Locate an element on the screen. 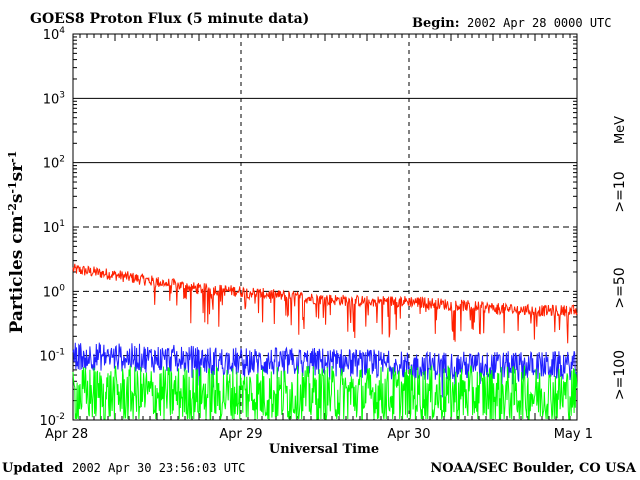  y-tick-label: 10⁻¹ is located at coordinates (52, 356).